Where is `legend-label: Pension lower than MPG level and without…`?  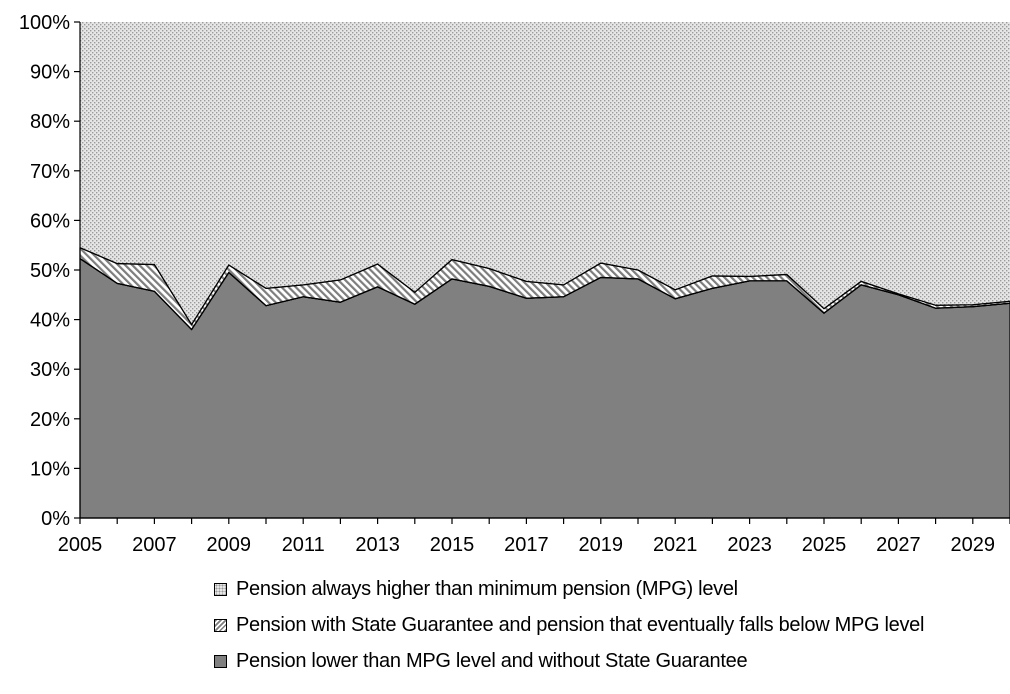
legend-label: Pension lower than MPG level and without… is located at coordinates (492, 661).